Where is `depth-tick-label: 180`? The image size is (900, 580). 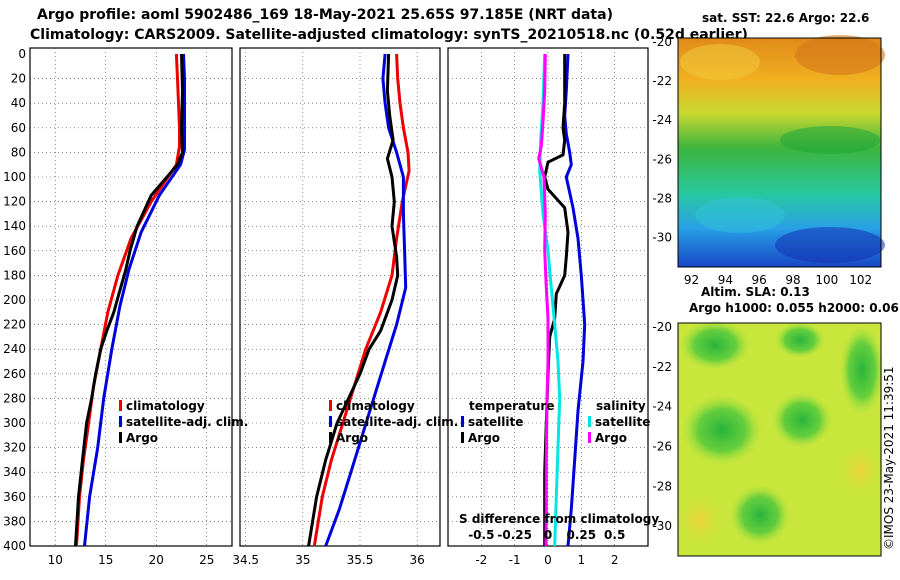 depth-tick-label: 180 is located at coordinates (14, 275).